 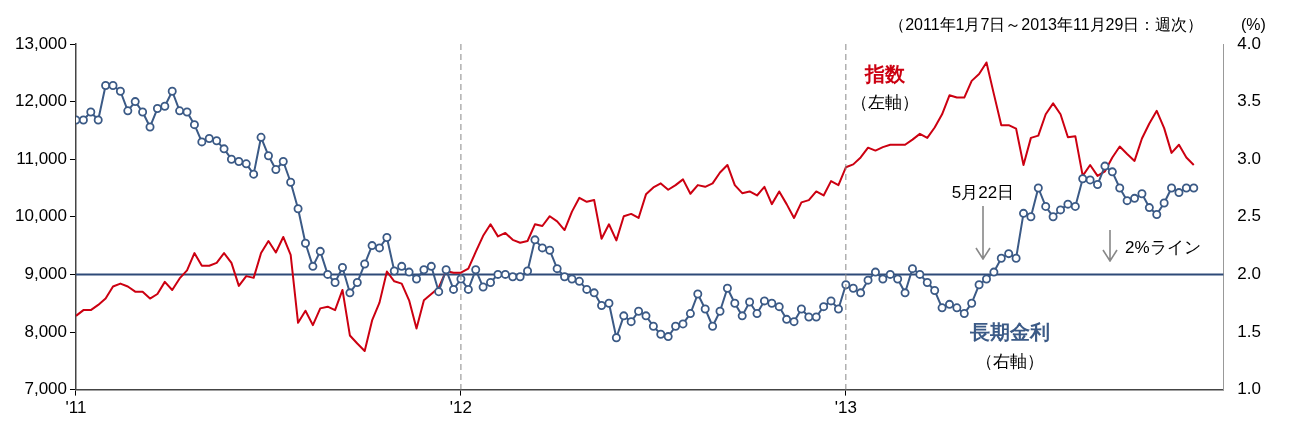 What do you see at coordinates (983, 192) in the screenshot?
I see `annotation: 5月22日` at bounding box center [983, 192].